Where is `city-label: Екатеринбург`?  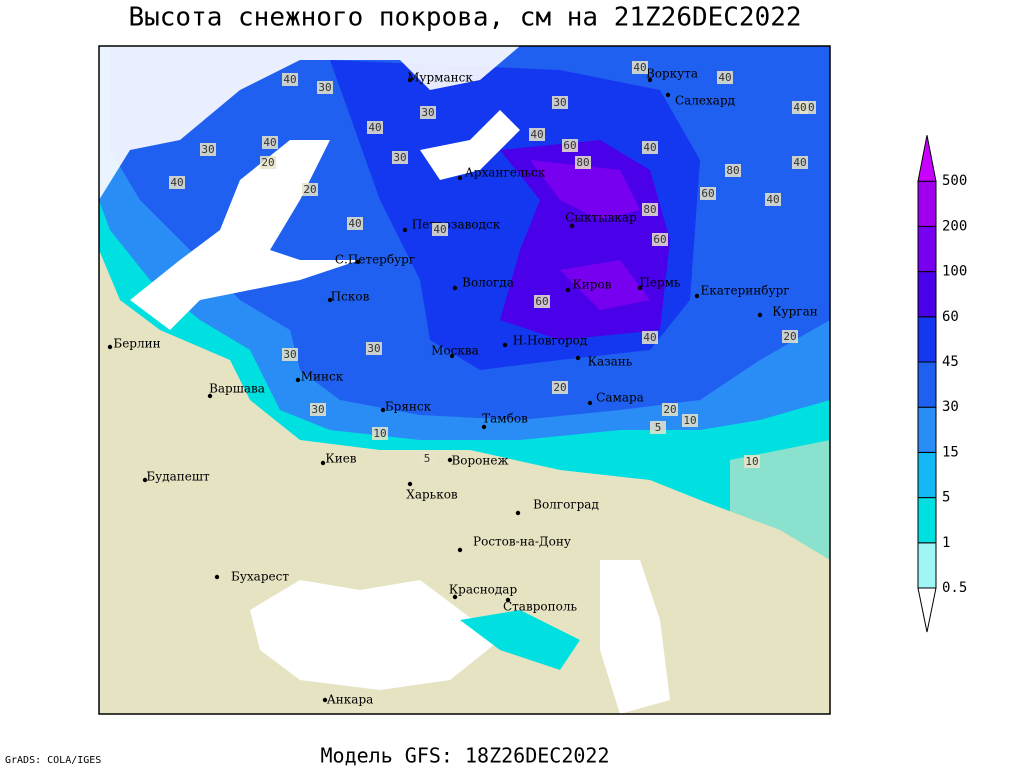 city-label: Екатеринбург is located at coordinates (744, 291).